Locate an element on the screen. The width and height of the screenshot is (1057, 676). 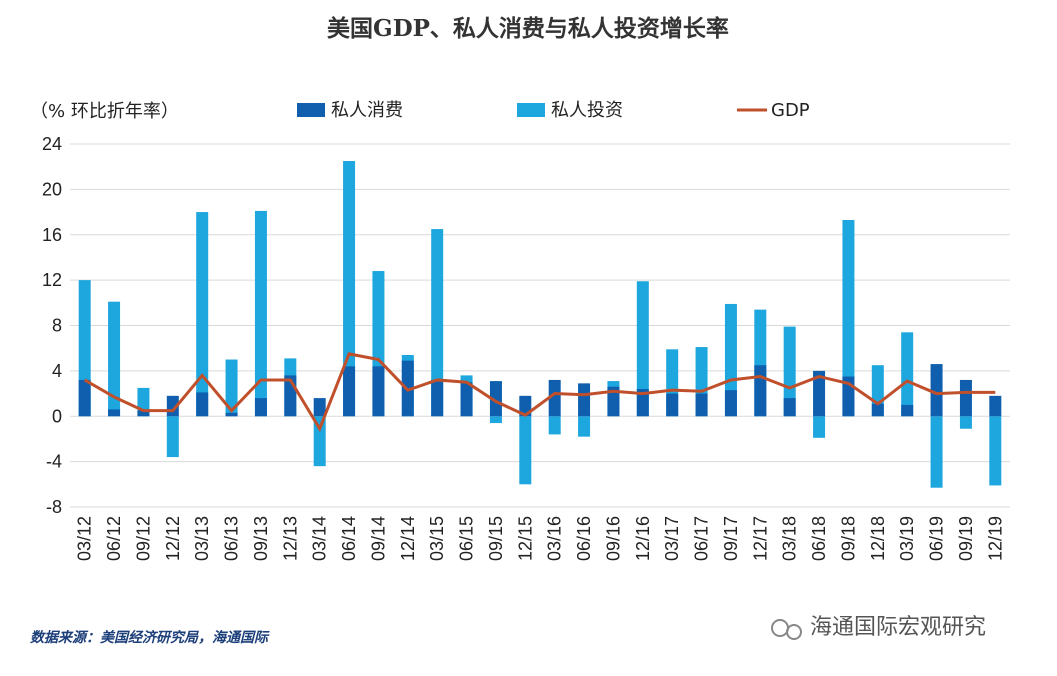
x-tick-label: 03/18 is located at coordinates (790, 538).